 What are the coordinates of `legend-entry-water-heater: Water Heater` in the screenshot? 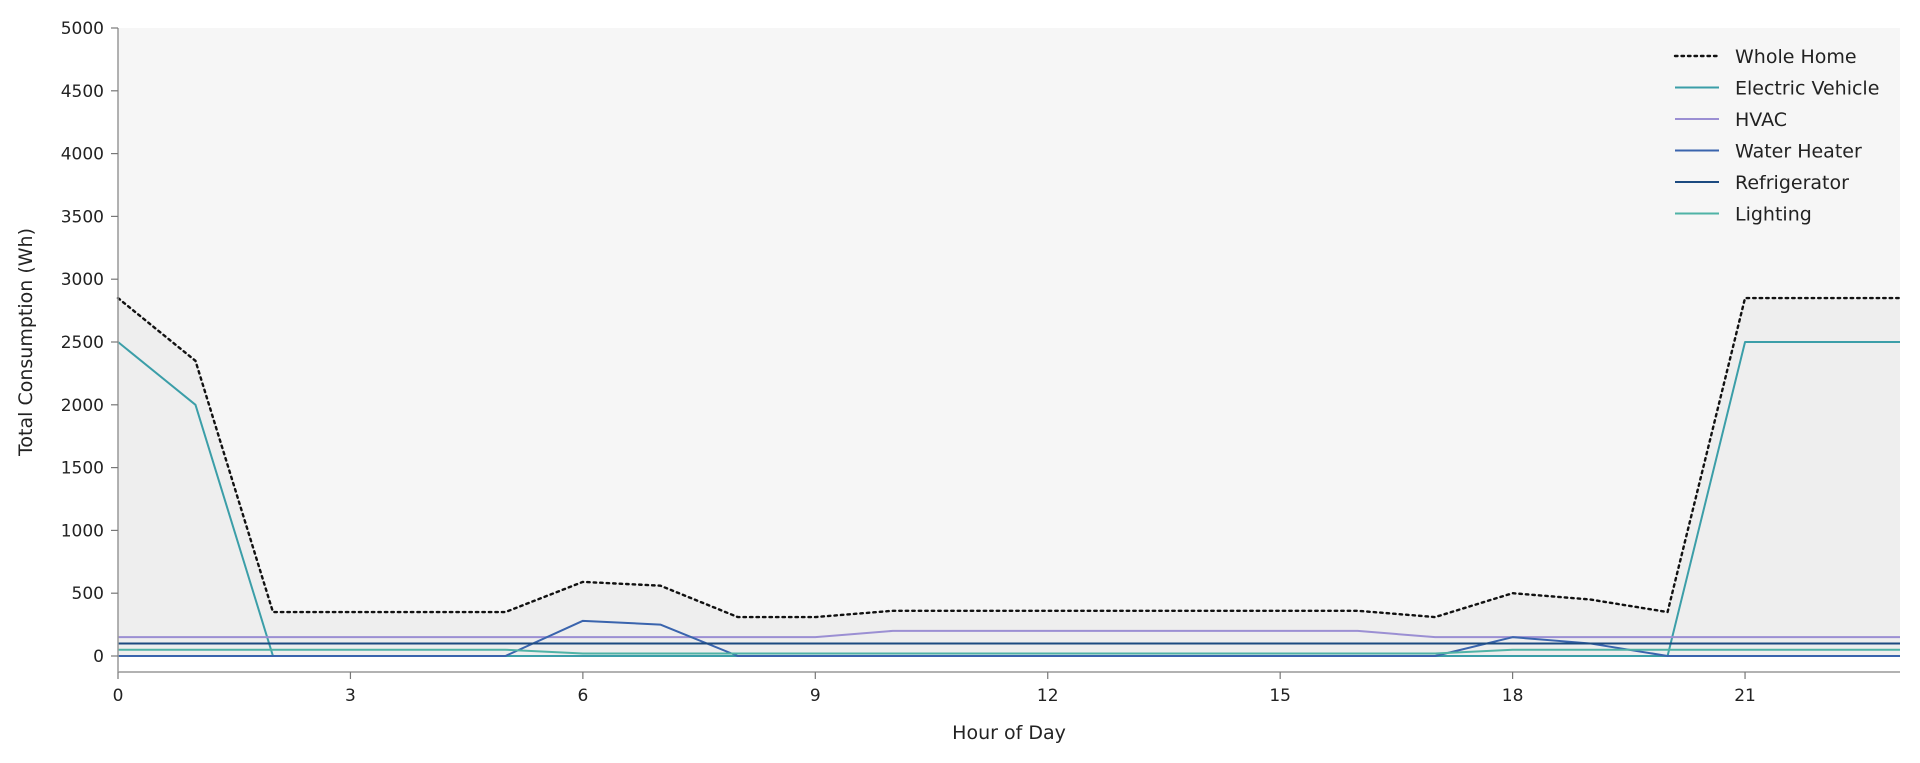 It's located at (1768, 152).